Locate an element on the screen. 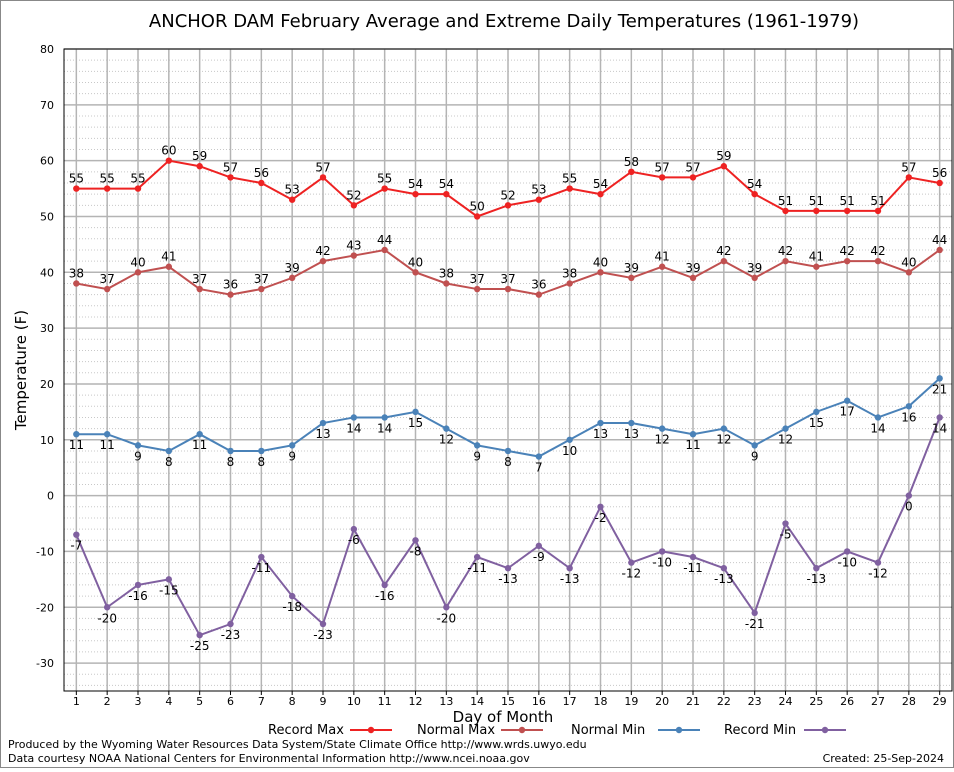 This screenshot has height=772, width=954. x-tick-label: 7 is located at coordinates (261, 701).